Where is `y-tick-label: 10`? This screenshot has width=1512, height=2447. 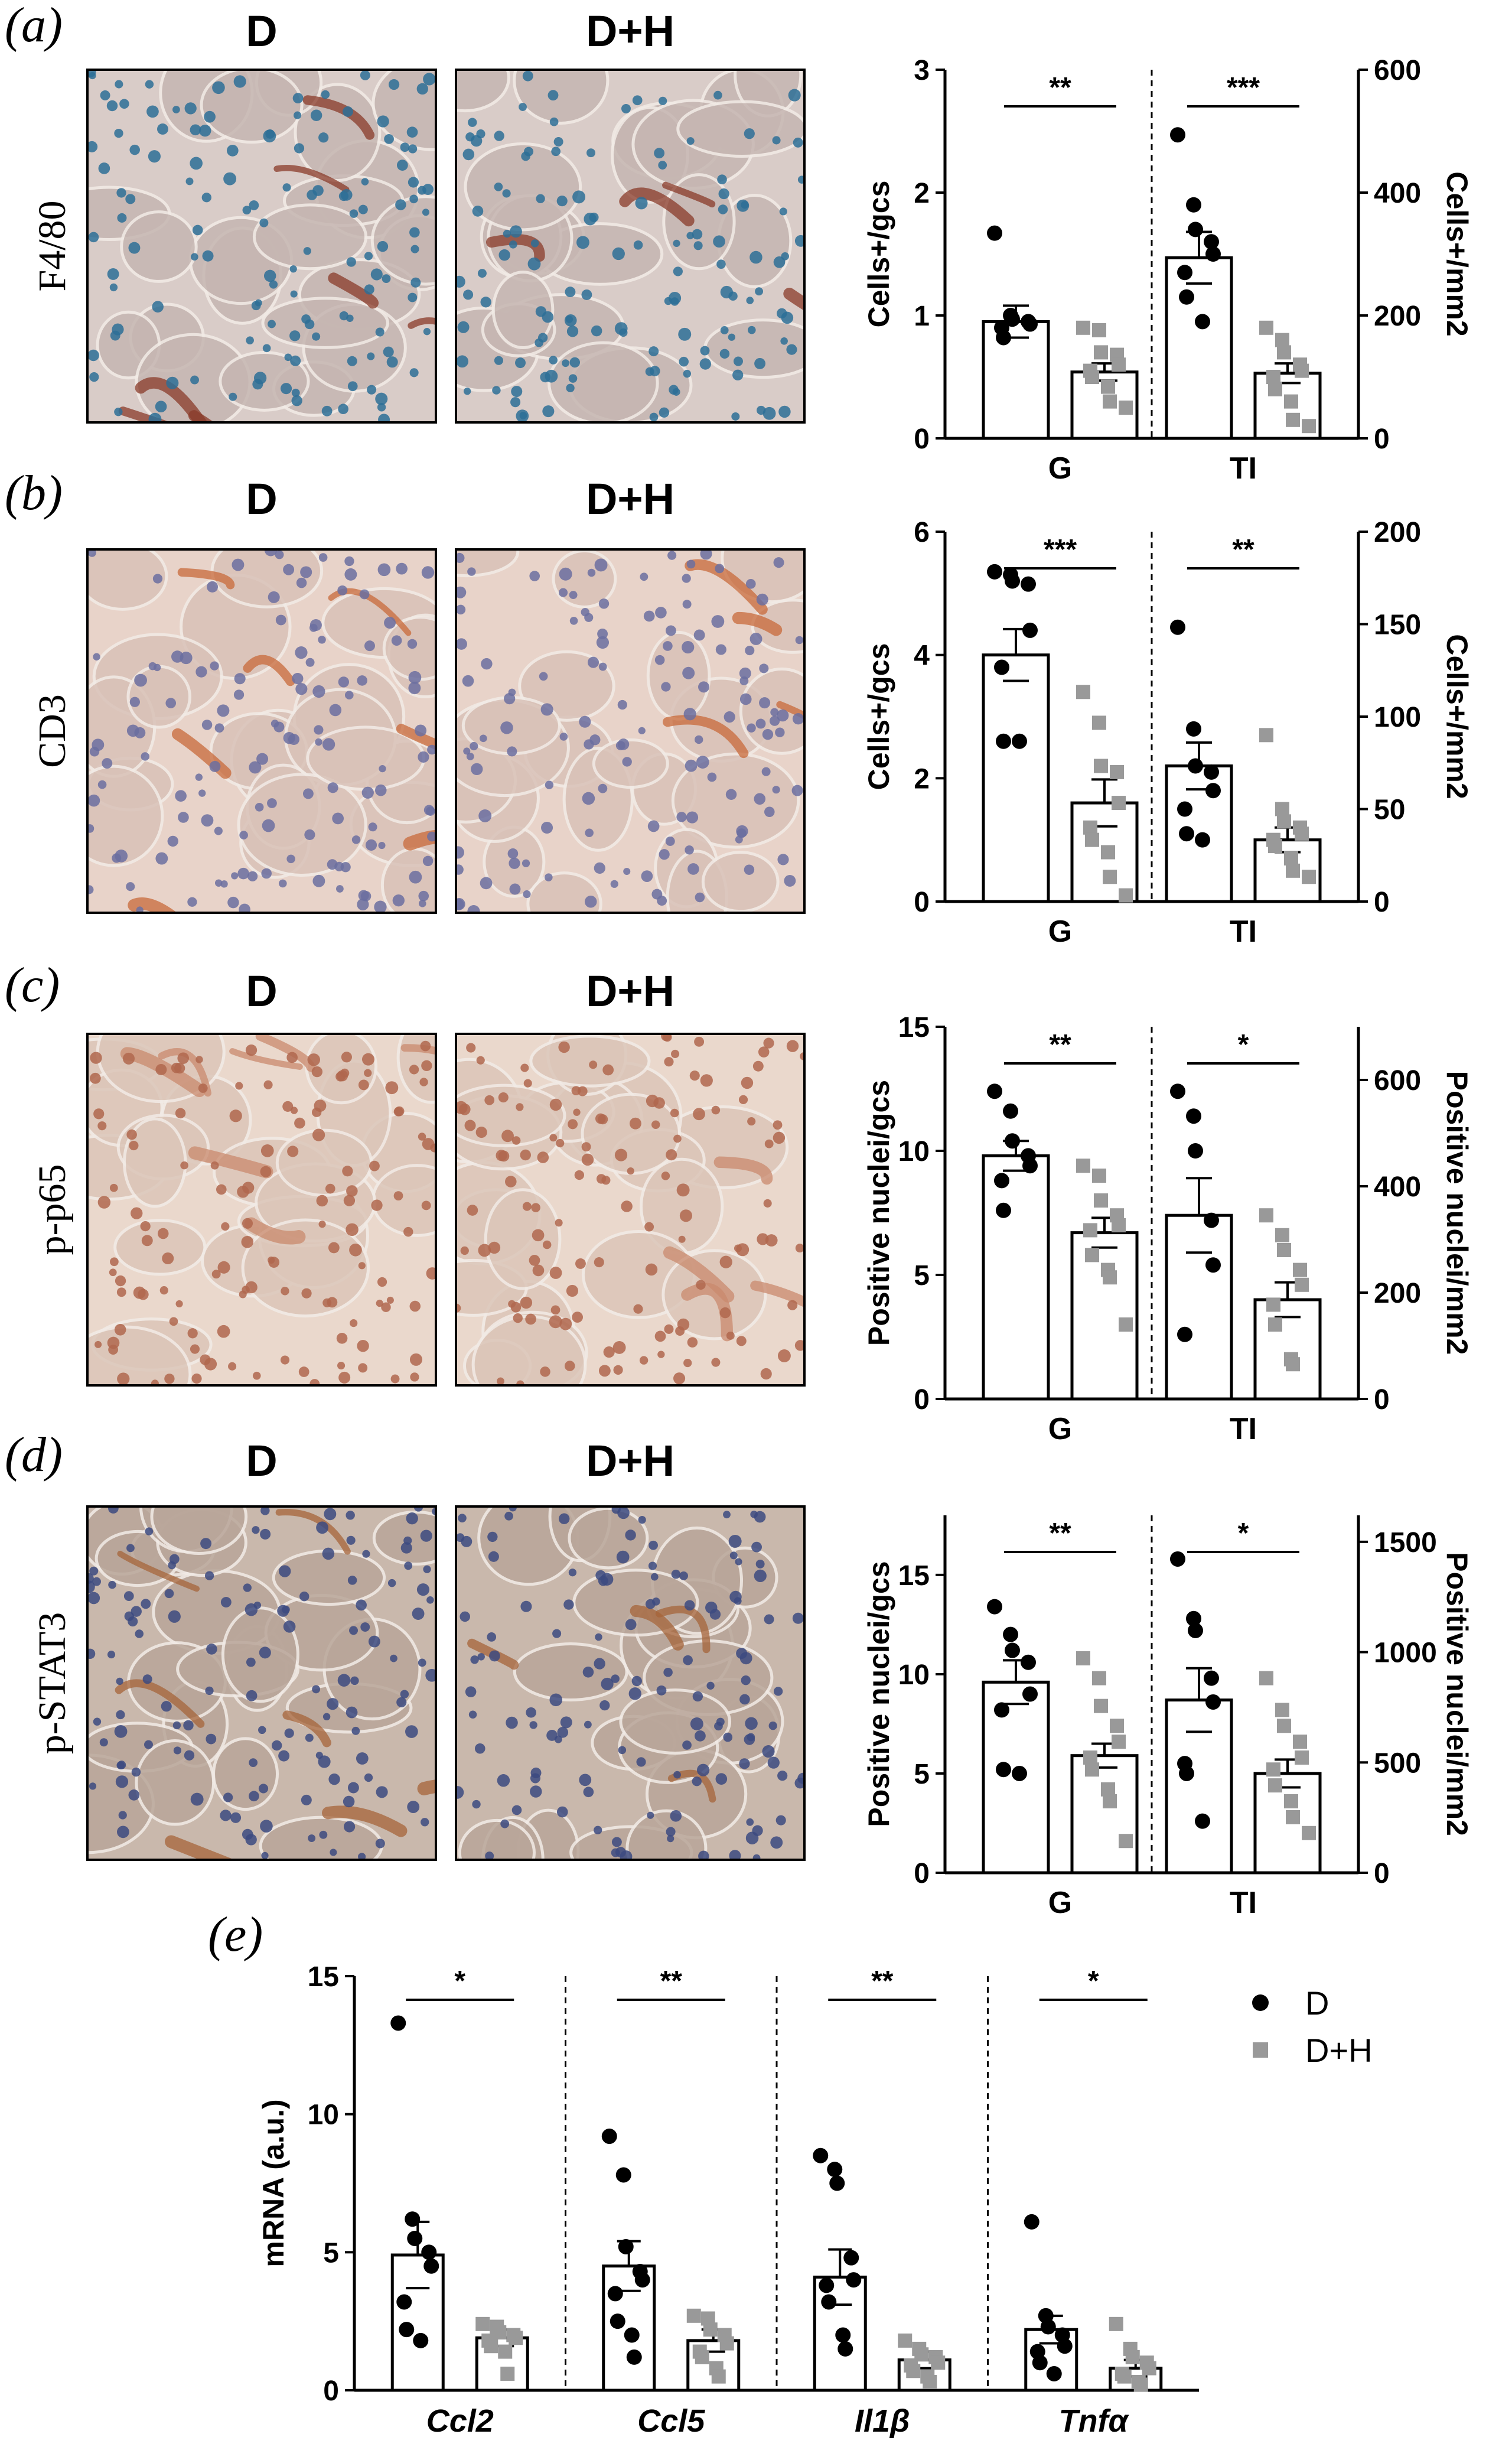
y-tick-label: 10 is located at coordinates (323, 2115).